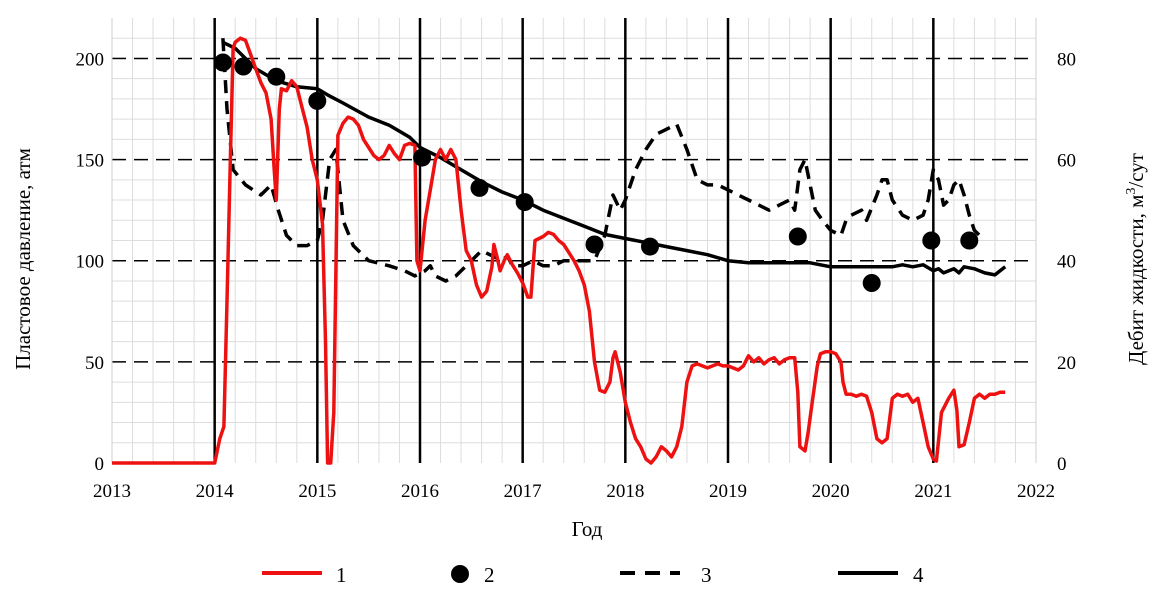 Image resolution: width=1162 pixels, height=603 pixels. I want to click on y-right-tick-label: 40, so click(1066, 262).